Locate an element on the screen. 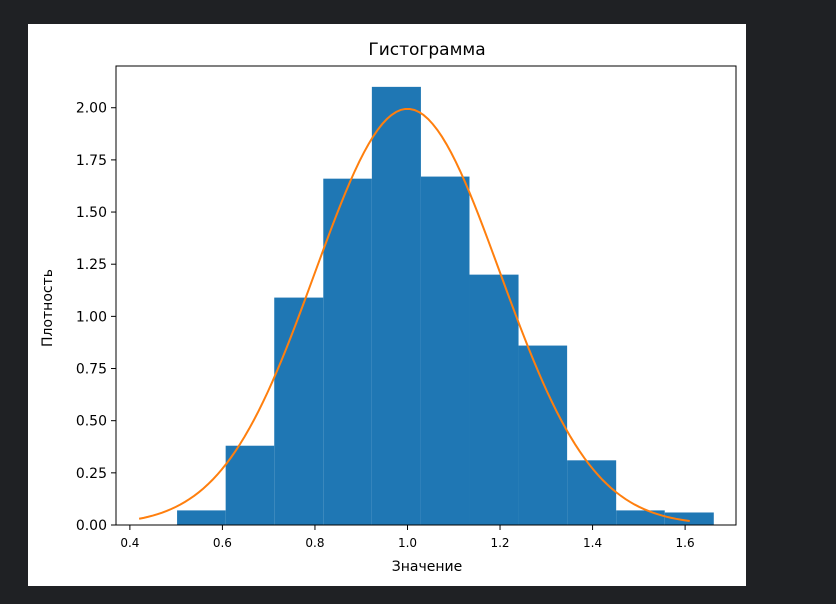 The width and height of the screenshot is (836, 604). y-axis-ticks: 0.00 0.25 0.50 0.75 1.00 1.25 1.50 1.75 2.00 is located at coordinates (96, 317).